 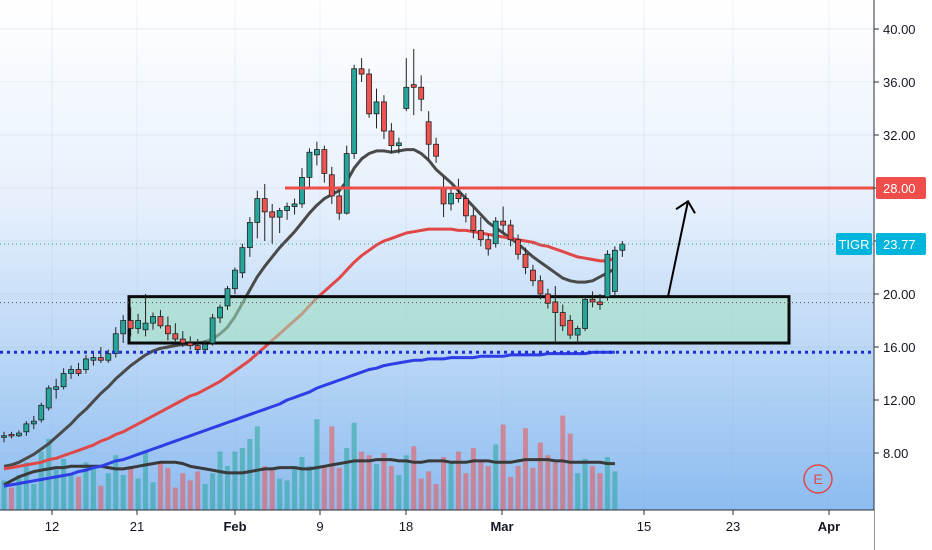 What do you see at coordinates (406, 526) in the screenshot?
I see `time-tick-label: 18` at bounding box center [406, 526].